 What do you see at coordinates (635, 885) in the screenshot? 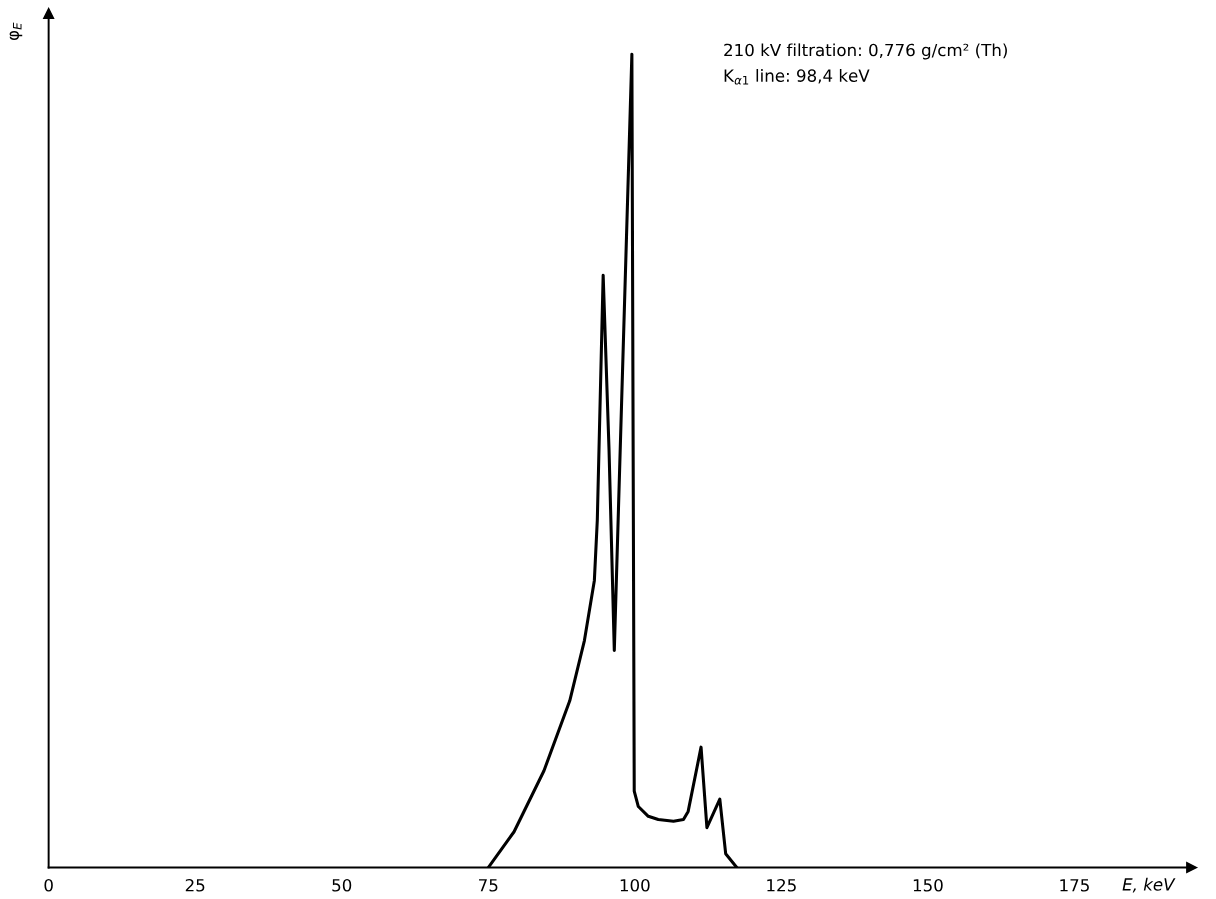
I see `x-tick-label: 100` at bounding box center [635, 885].